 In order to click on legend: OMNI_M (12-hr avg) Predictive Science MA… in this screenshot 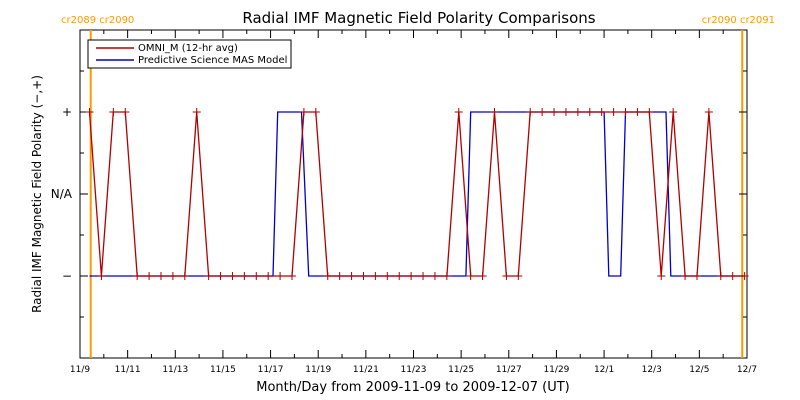, I will do `click(189, 54)`.